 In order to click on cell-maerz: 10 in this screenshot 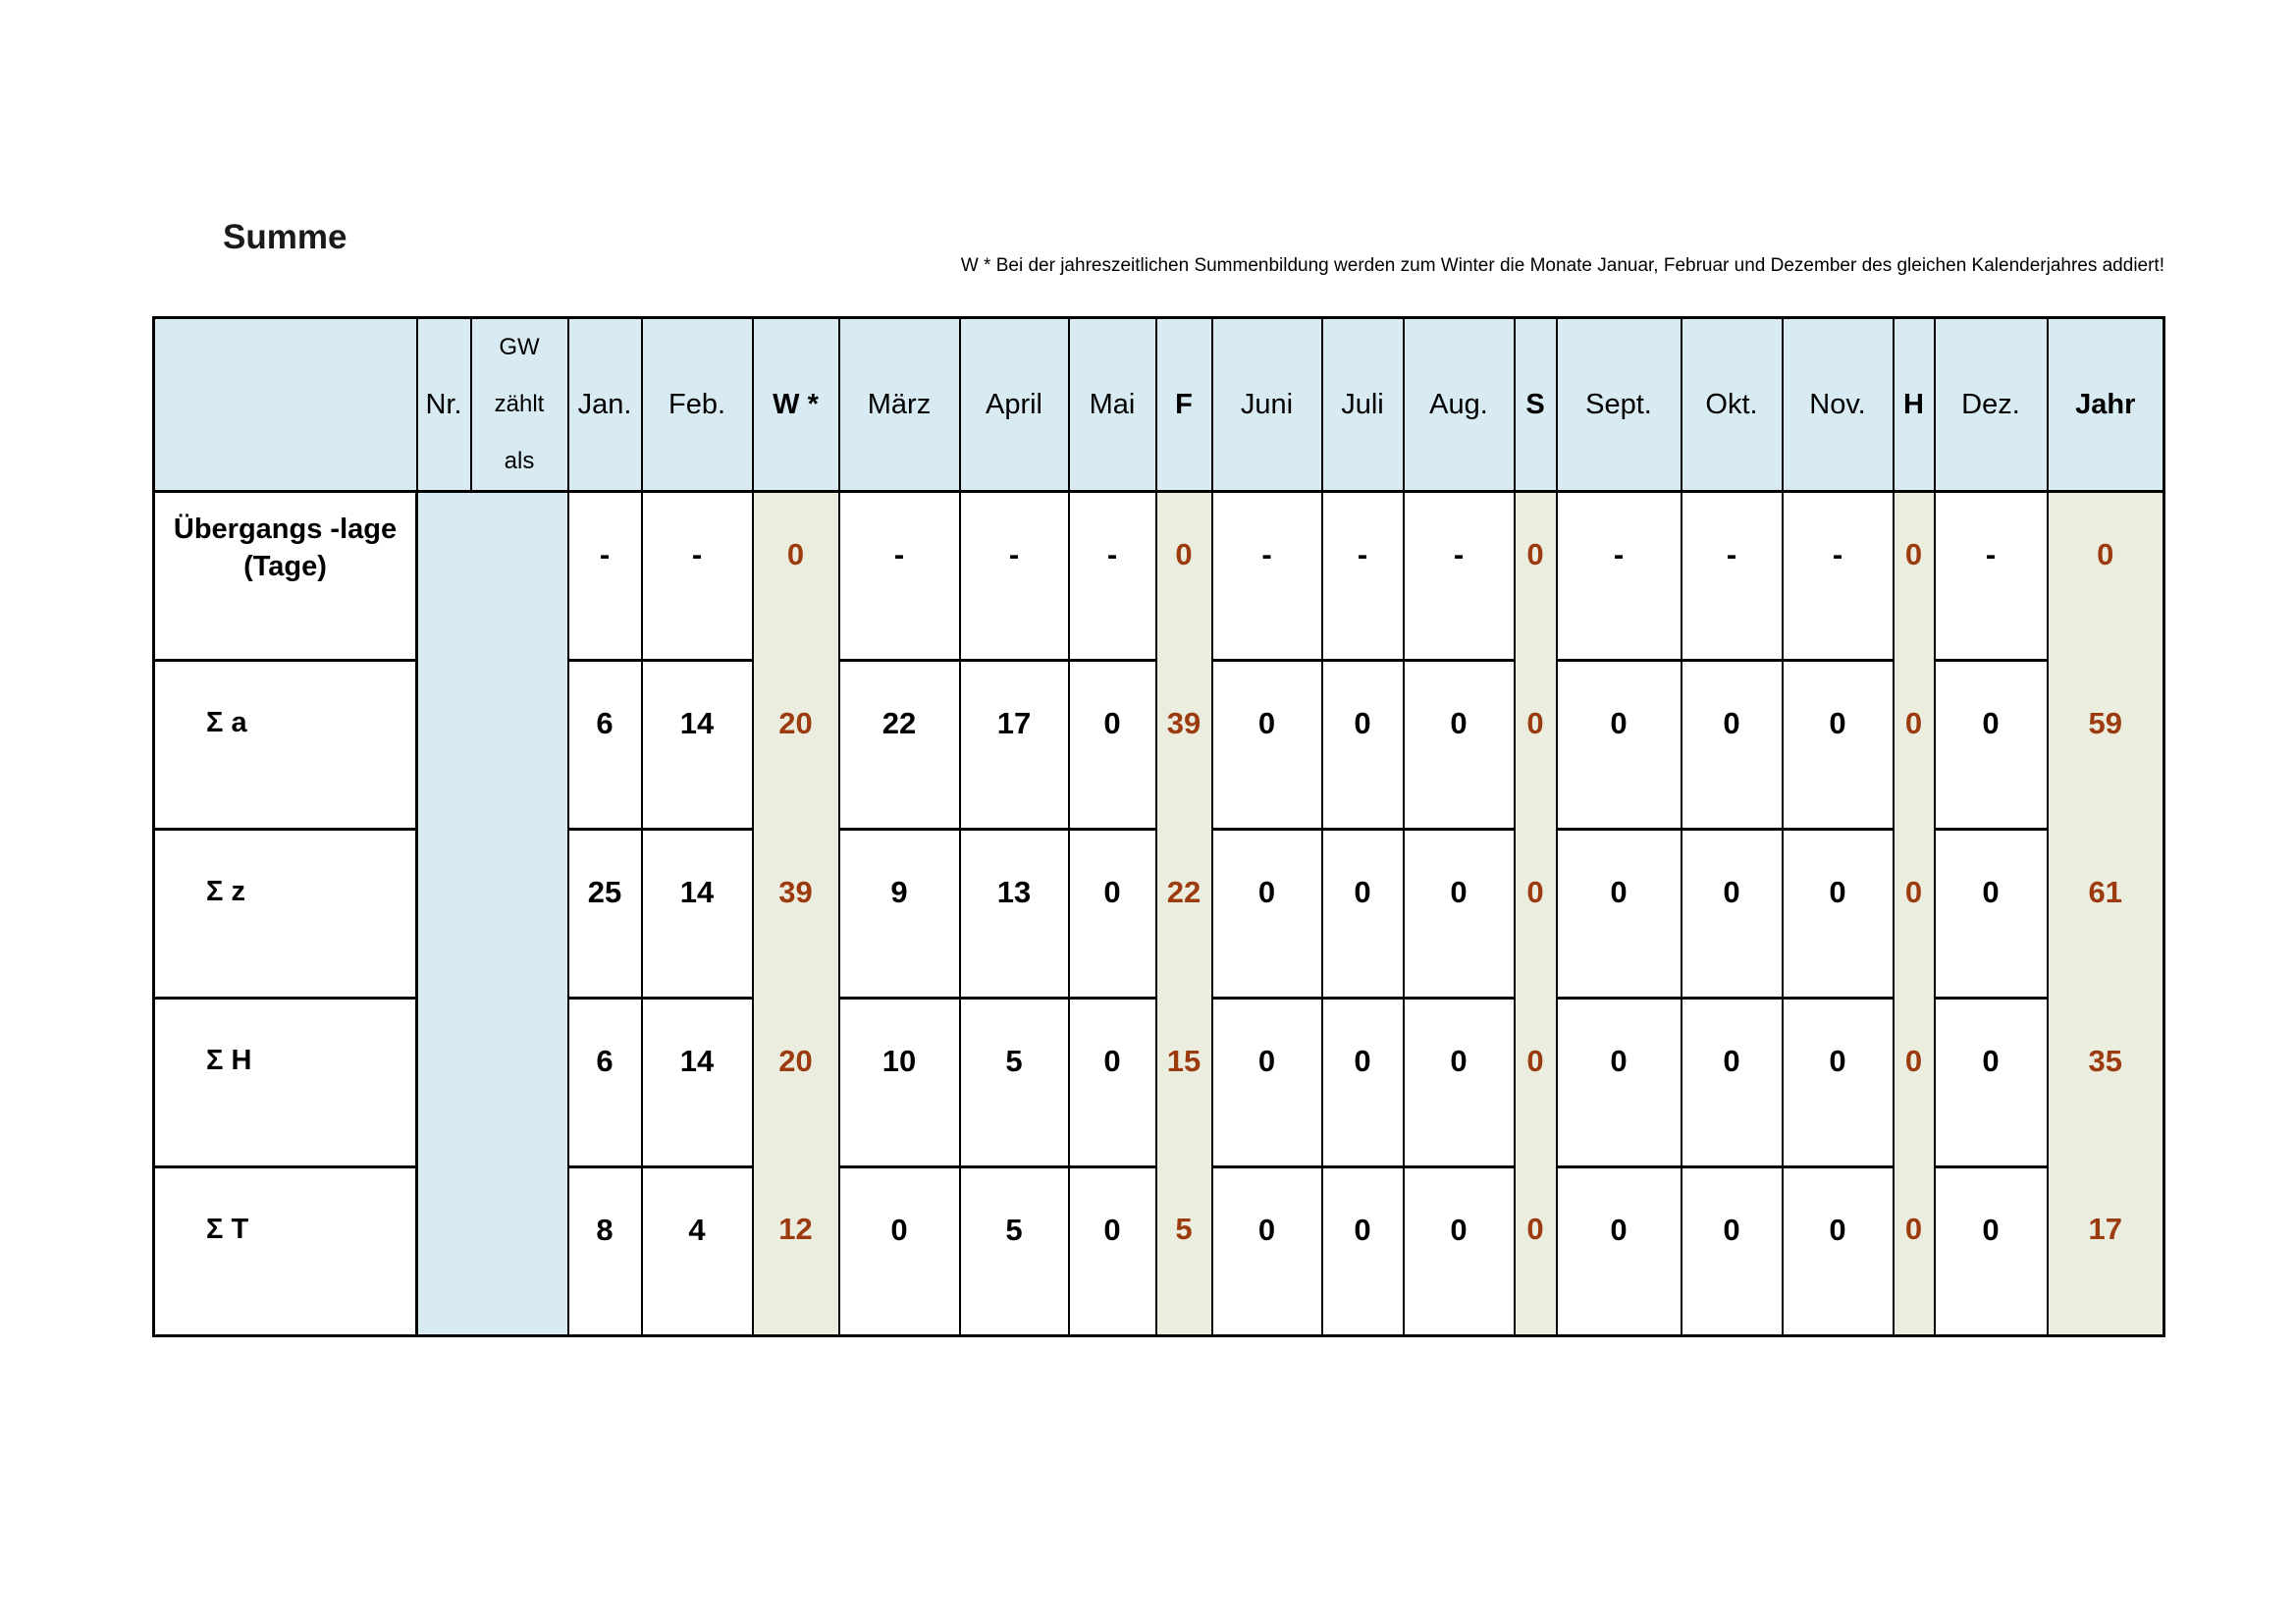, I will do `click(899, 1082)`.